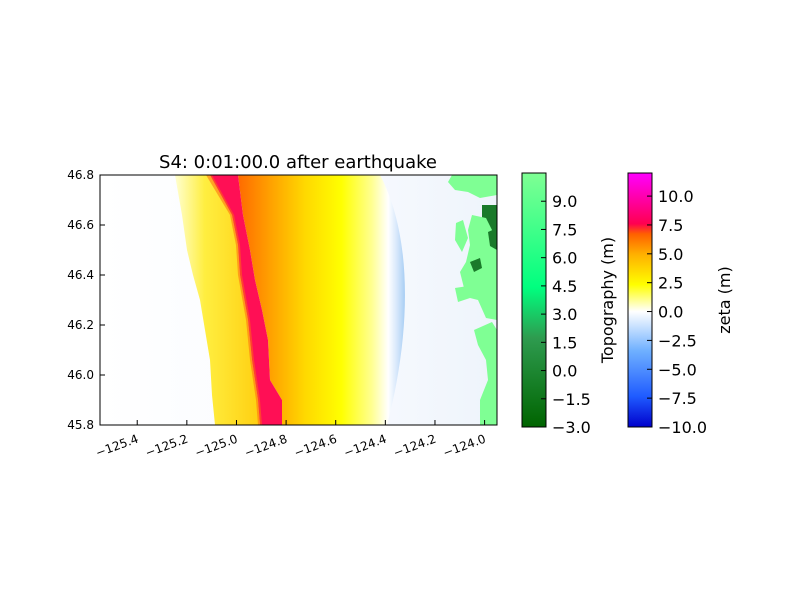 This screenshot has width=800, height=600. What do you see at coordinates (677, 398) in the screenshot?
I see `colorbar-tick-label: −7.5` at bounding box center [677, 398].